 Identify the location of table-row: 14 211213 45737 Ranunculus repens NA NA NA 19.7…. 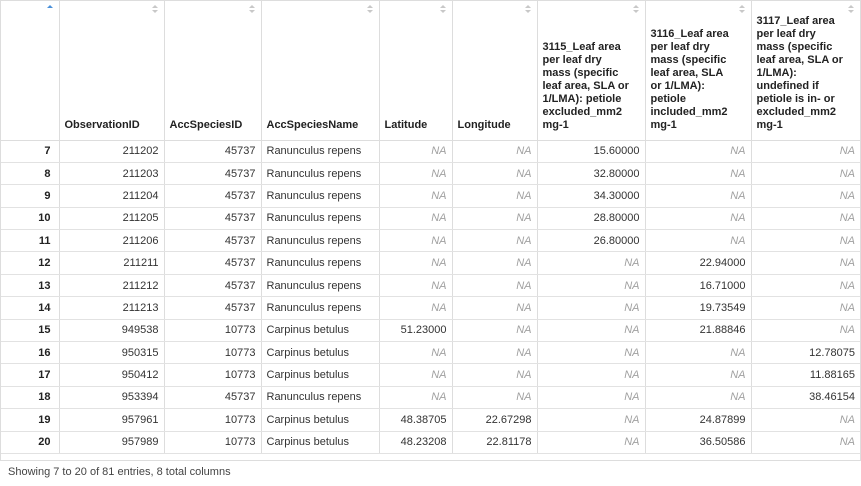
(430, 308).